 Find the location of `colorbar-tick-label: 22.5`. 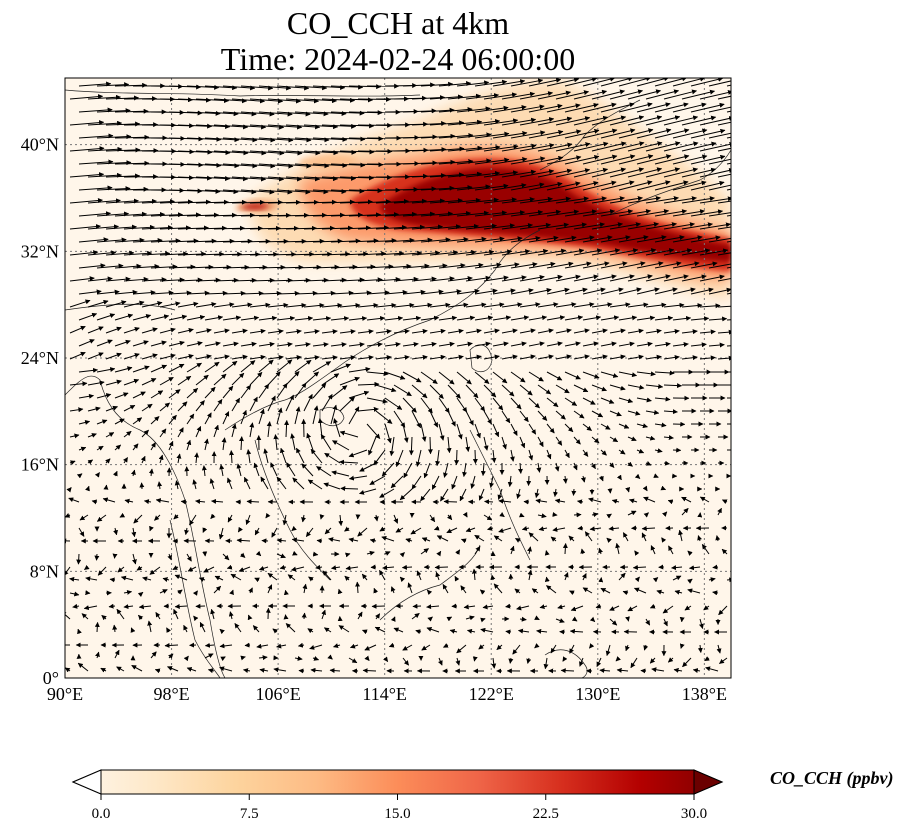

colorbar-tick-label: 22.5 is located at coordinates (546, 814).